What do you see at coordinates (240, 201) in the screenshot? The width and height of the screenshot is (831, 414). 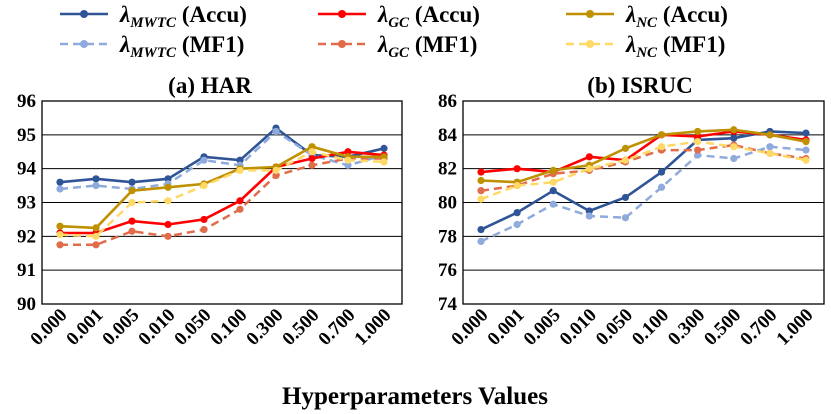 I see `point-har-gc-accu-0.100` at bounding box center [240, 201].